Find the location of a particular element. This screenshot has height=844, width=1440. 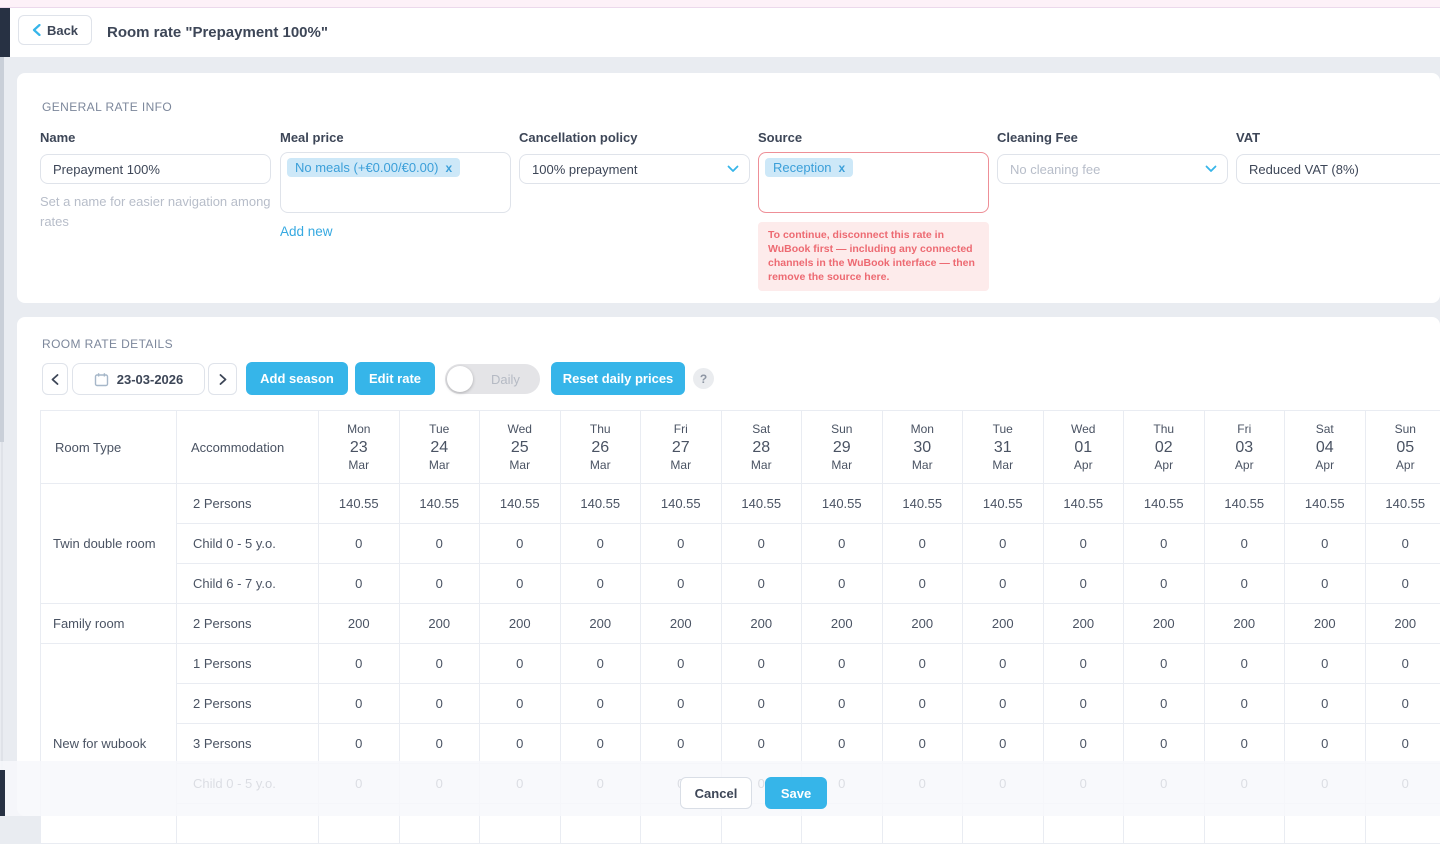

next-date-button is located at coordinates (222, 379).